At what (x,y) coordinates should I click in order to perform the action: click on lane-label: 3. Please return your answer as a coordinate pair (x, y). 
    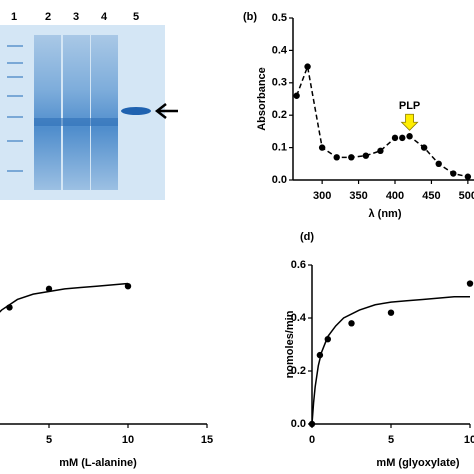
    Looking at the image, I should click on (76, 17).